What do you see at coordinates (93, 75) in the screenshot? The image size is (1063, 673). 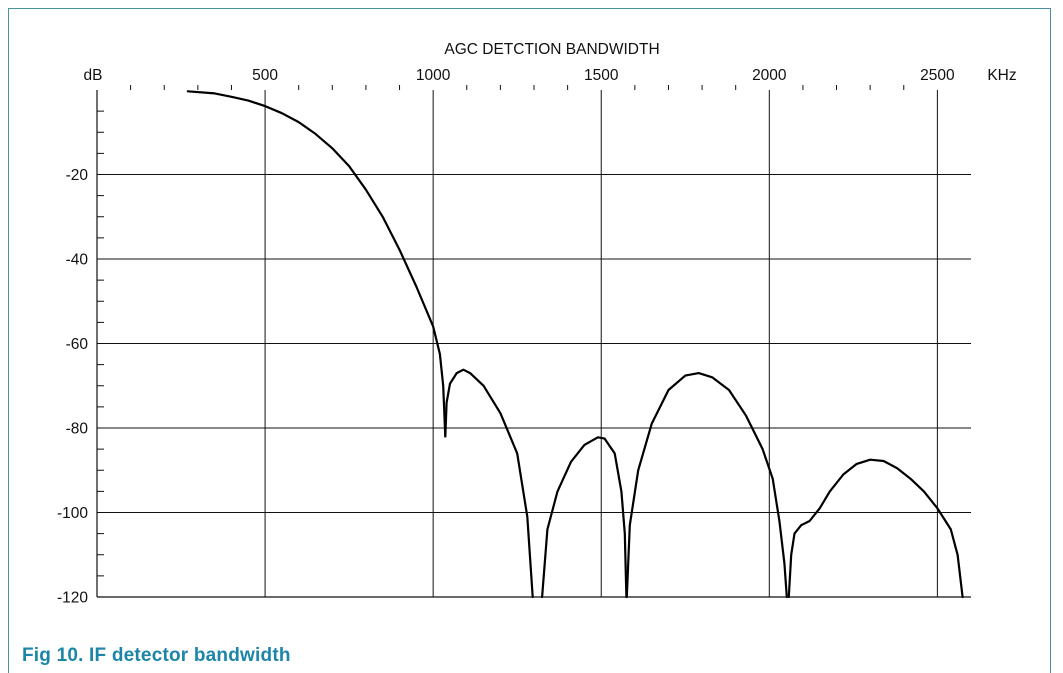 I see `y-axis-label: dB` at bounding box center [93, 75].